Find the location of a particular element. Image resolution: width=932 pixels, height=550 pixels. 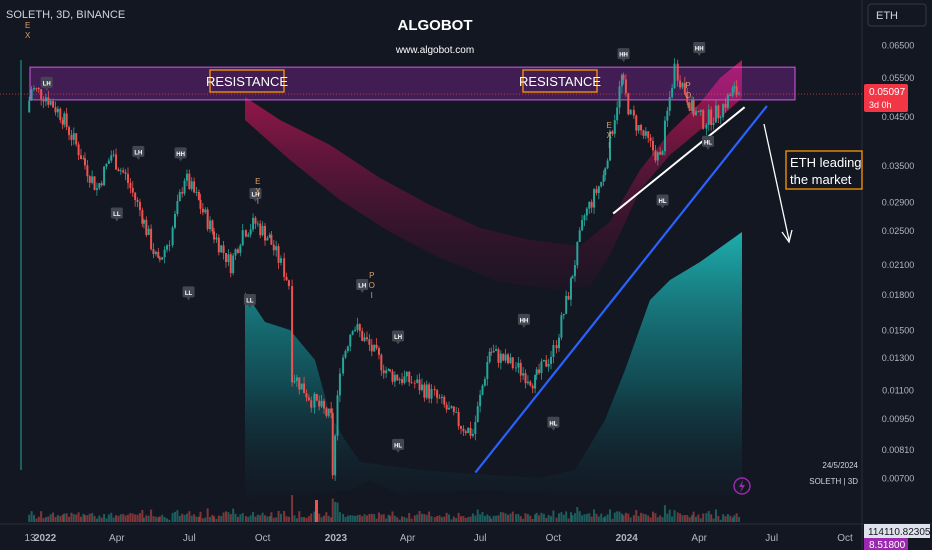

pattern-marker-lh: LH is located at coordinates (255, 194).